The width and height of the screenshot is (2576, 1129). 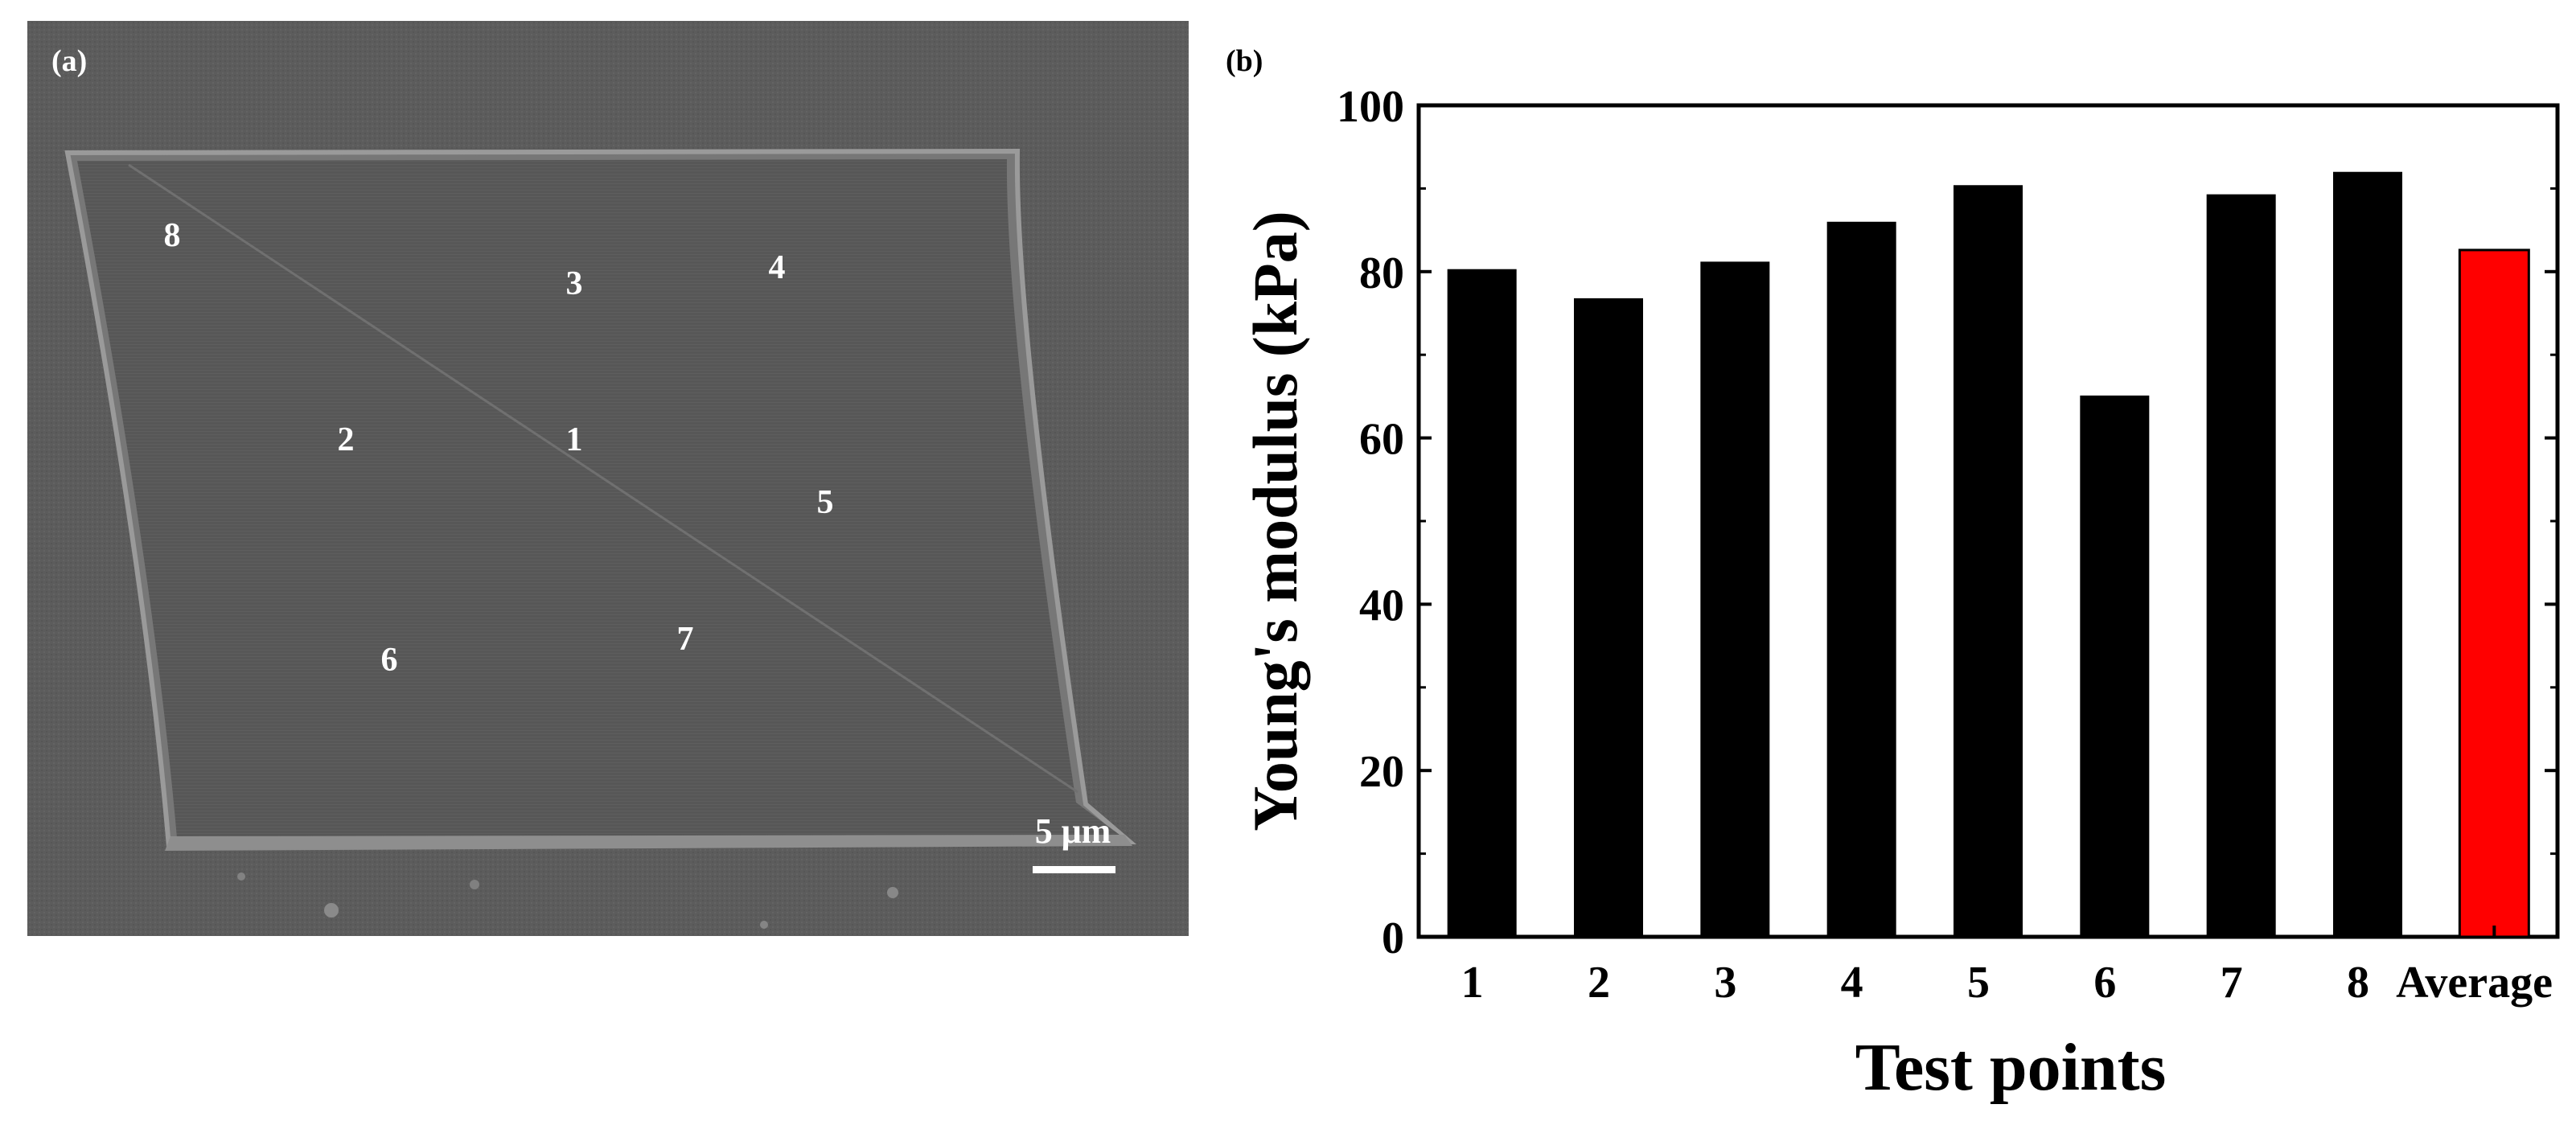 What do you see at coordinates (1725, 983) in the screenshot?
I see `x-tick-label: 3` at bounding box center [1725, 983].